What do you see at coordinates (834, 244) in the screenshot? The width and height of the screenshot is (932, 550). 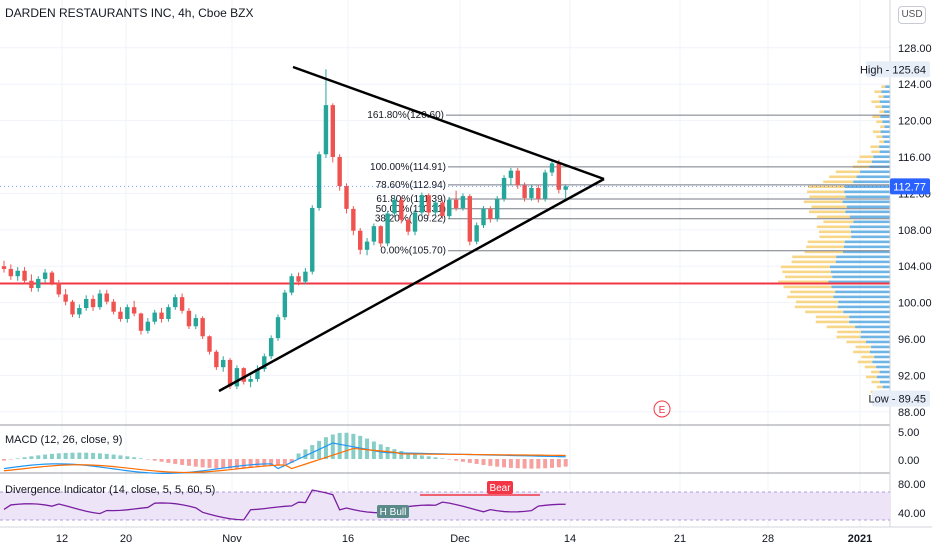 I see `volume-profile` at bounding box center [834, 244].